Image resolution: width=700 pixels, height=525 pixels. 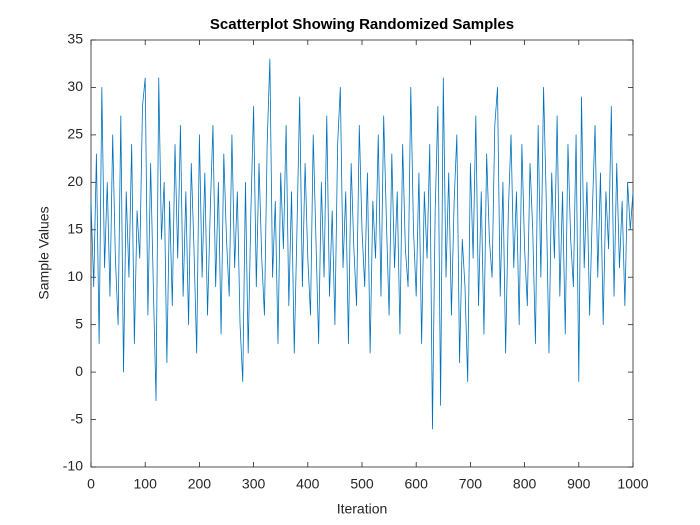 I want to click on y-tick-label: 25, so click(x=75, y=134).